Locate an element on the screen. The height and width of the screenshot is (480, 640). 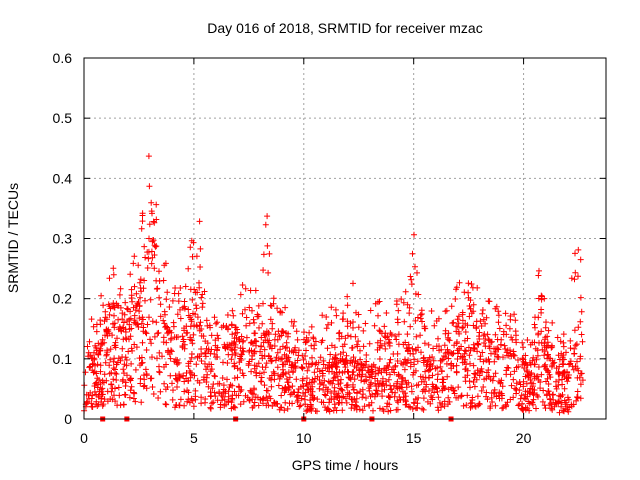
x-tick-label: 10 is located at coordinates (304, 438).